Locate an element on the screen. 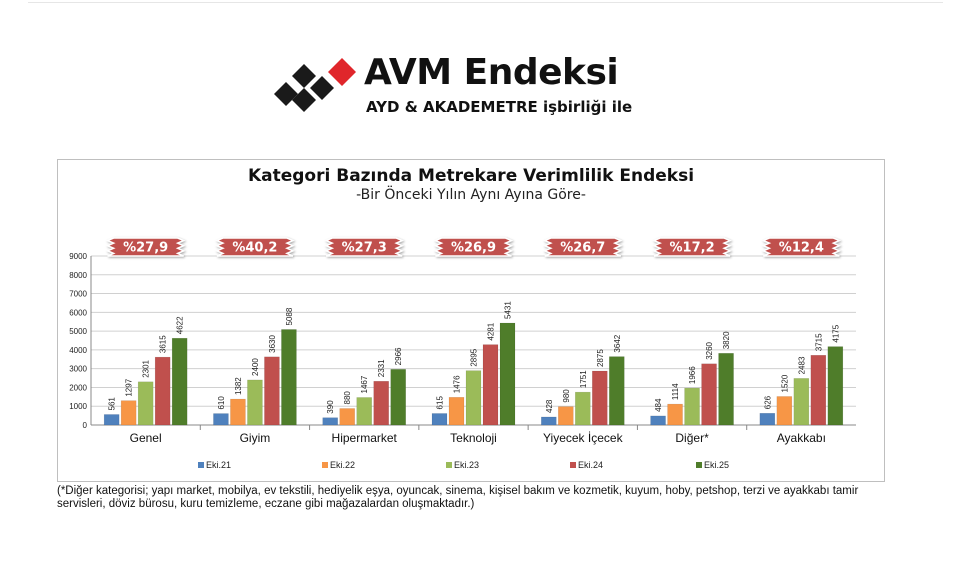 This screenshot has width=961, height=570. change-badge-label: %27,3 is located at coordinates (364, 248).